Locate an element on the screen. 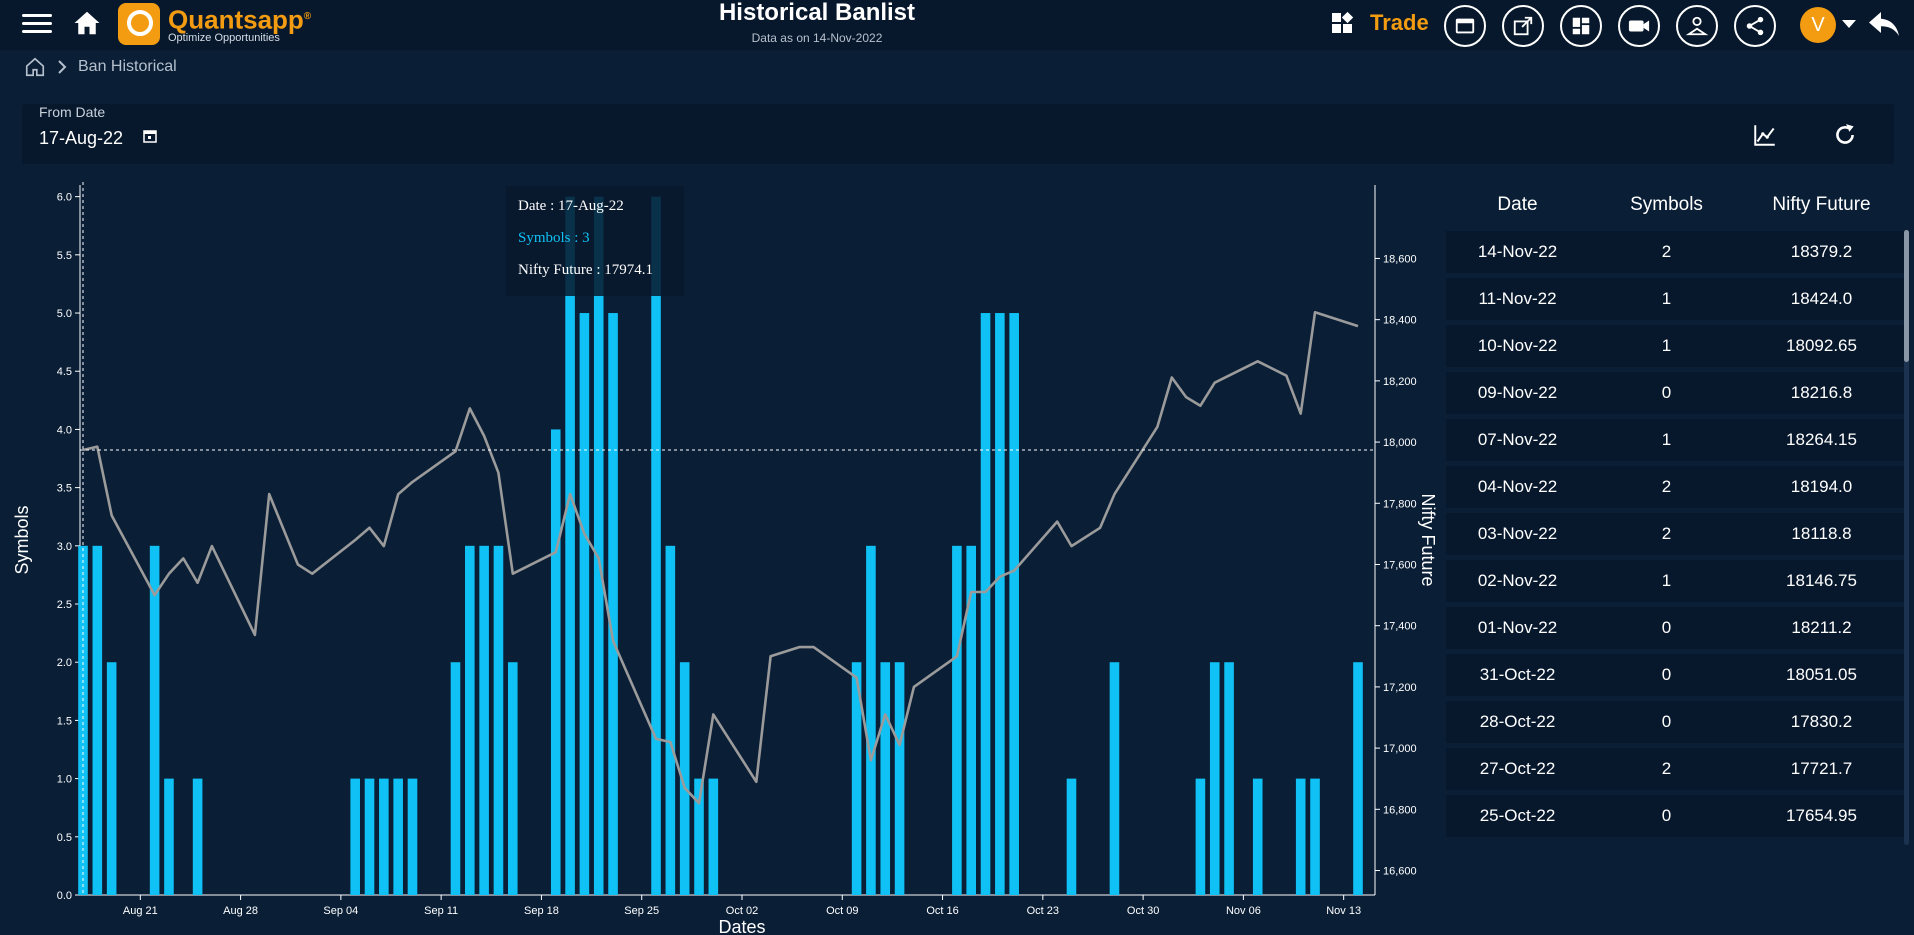  quantsapp-logo: Quantsapp® Optimize Opportunities is located at coordinates (214, 24).